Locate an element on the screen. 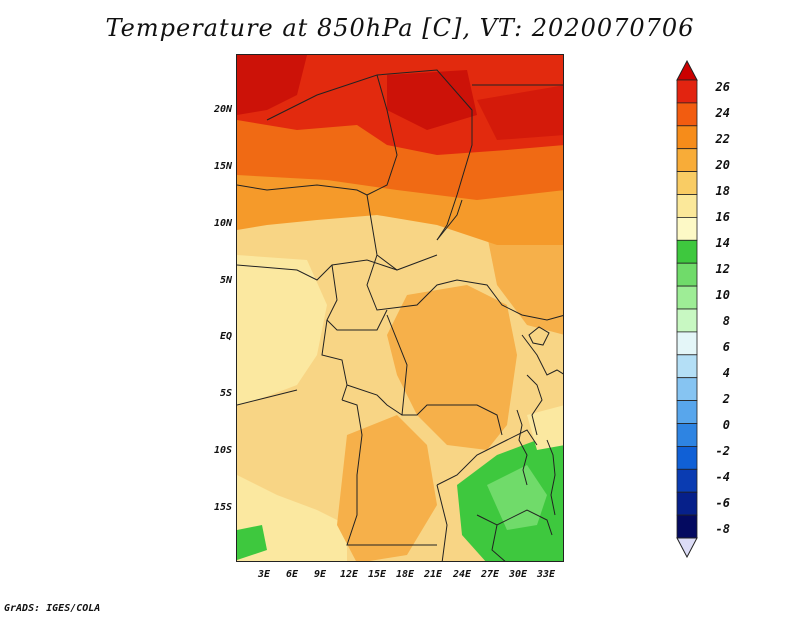 The width and height of the screenshot is (800, 618). lat-label-15s: 15S is located at coordinates (222, 507).